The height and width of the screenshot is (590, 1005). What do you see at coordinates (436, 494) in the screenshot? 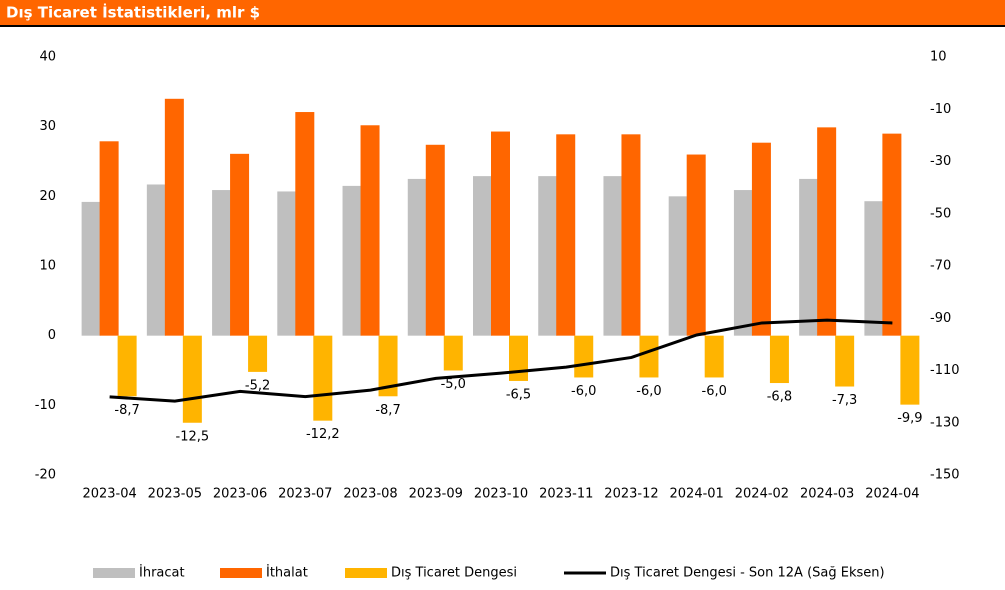
I see `x-tick-label: 2023-09` at bounding box center [436, 494].